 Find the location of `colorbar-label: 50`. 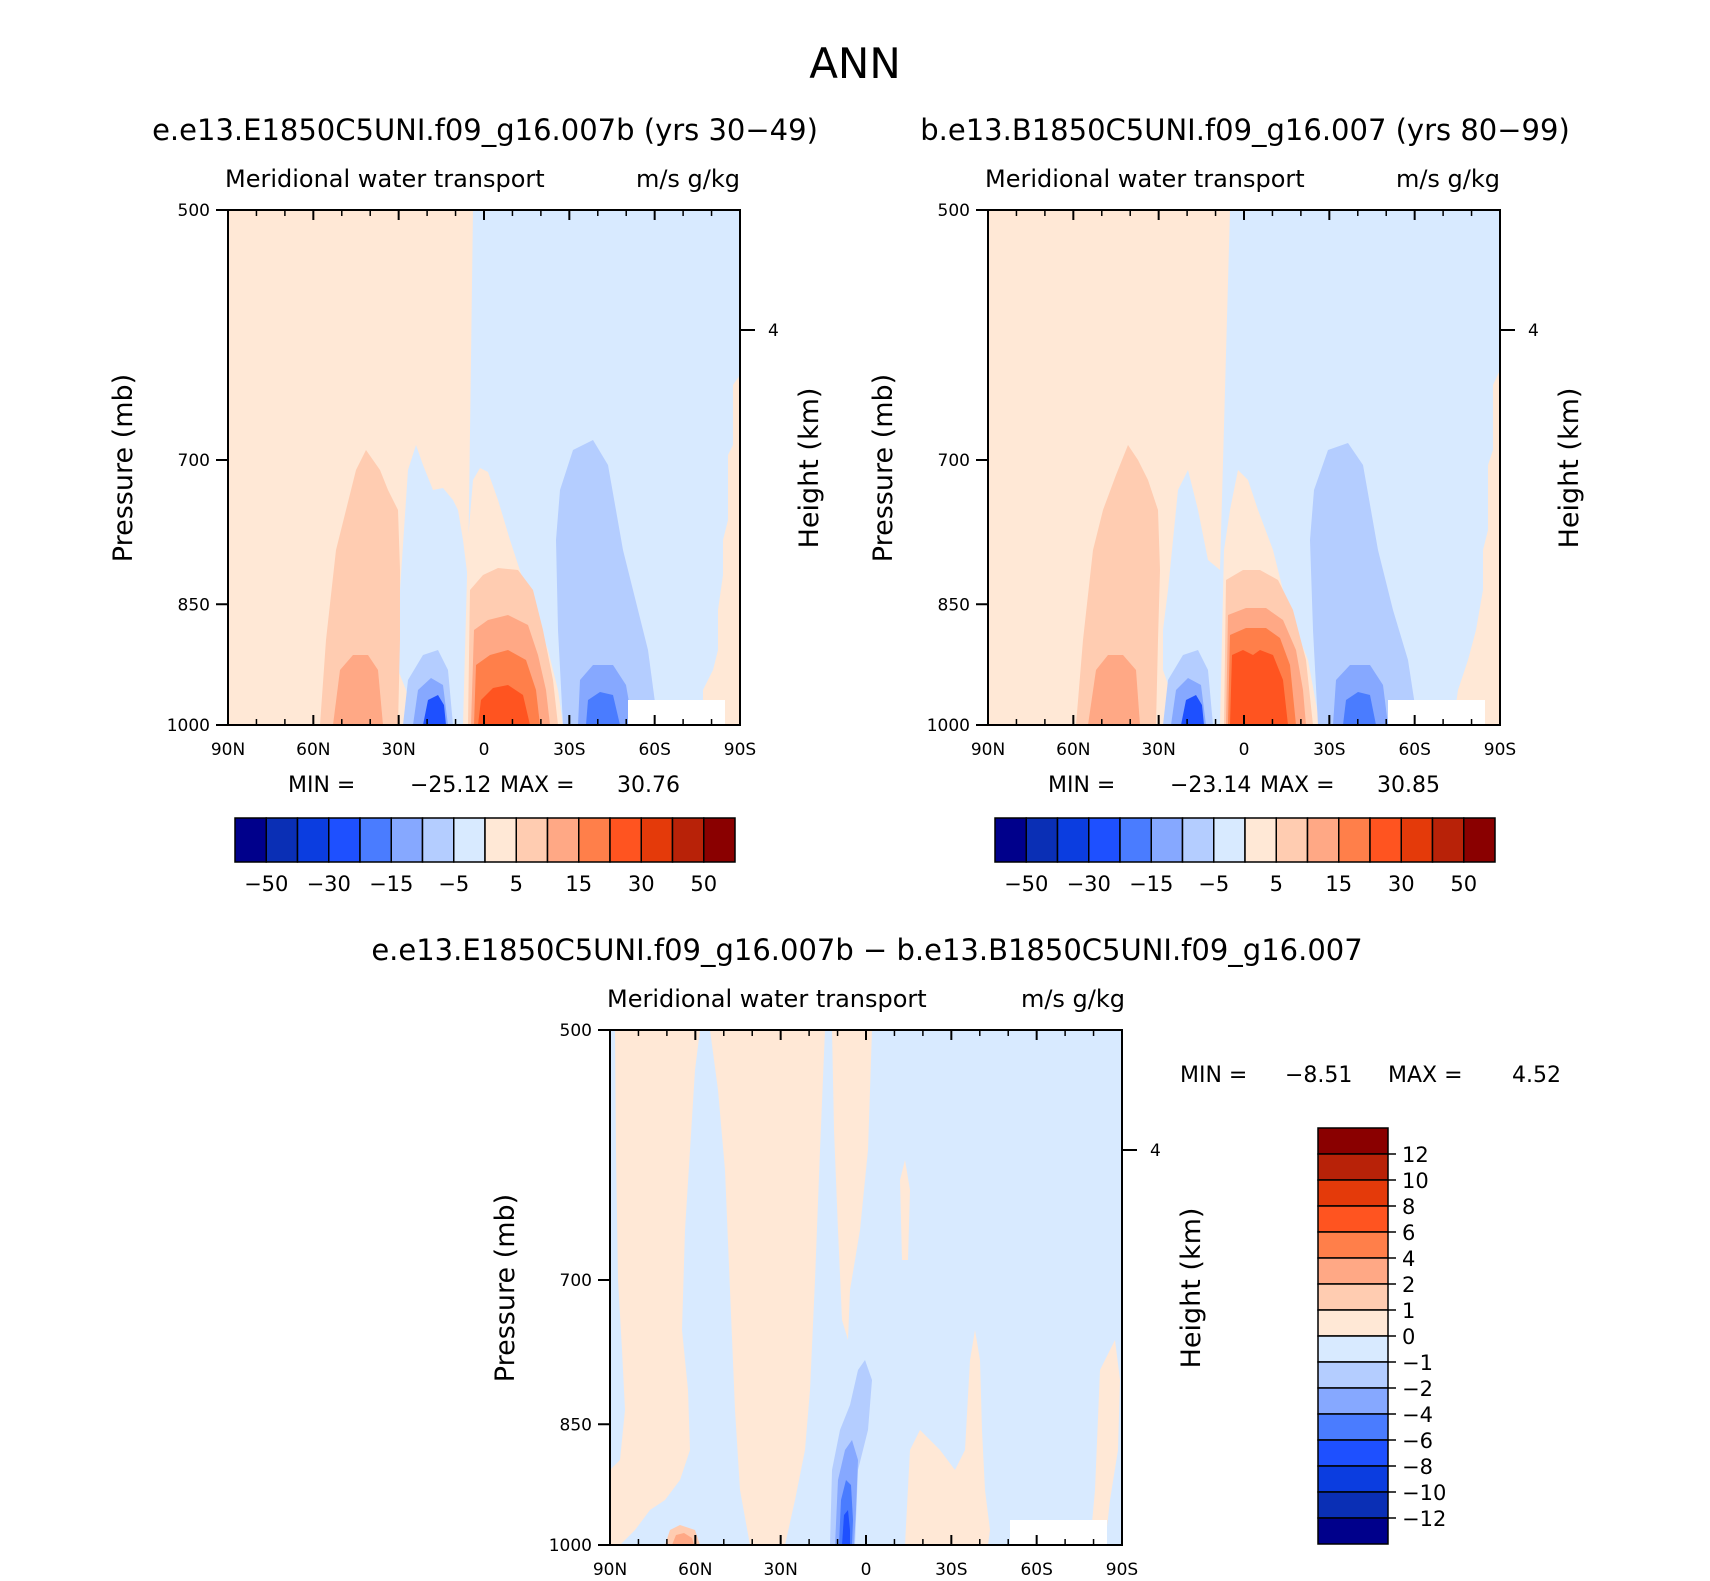

colorbar-label: 50 is located at coordinates (1463, 884).